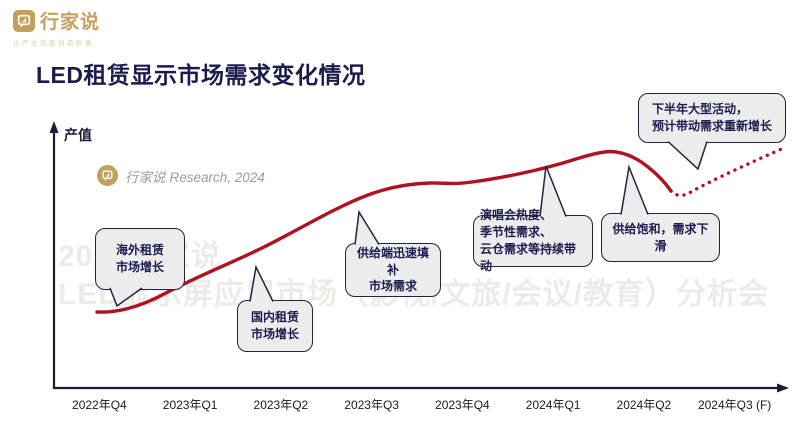 Image resolution: width=800 pixels, height=423 pixels. I want to click on callout-domestic-rental-growth: 国内租赁 市场增长, so click(275, 326).